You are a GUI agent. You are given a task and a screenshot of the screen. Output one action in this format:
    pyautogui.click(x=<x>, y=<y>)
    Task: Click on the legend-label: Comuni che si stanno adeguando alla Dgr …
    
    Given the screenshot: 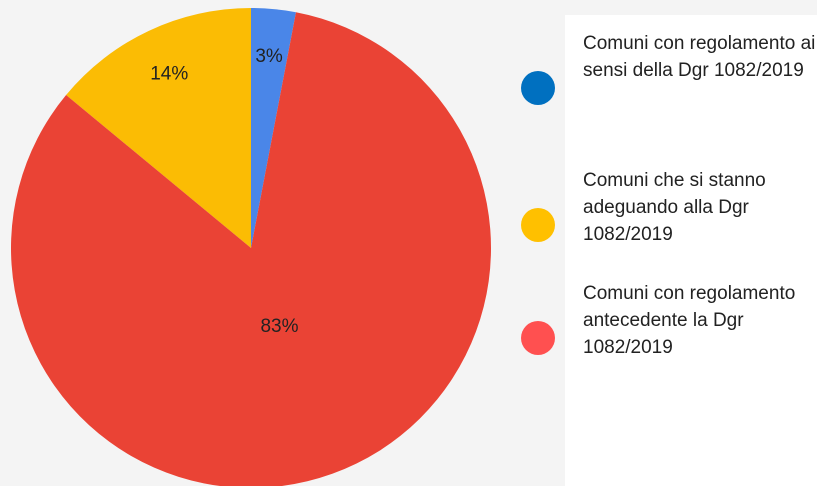 What is the action you would take?
    pyautogui.click(x=674, y=207)
    